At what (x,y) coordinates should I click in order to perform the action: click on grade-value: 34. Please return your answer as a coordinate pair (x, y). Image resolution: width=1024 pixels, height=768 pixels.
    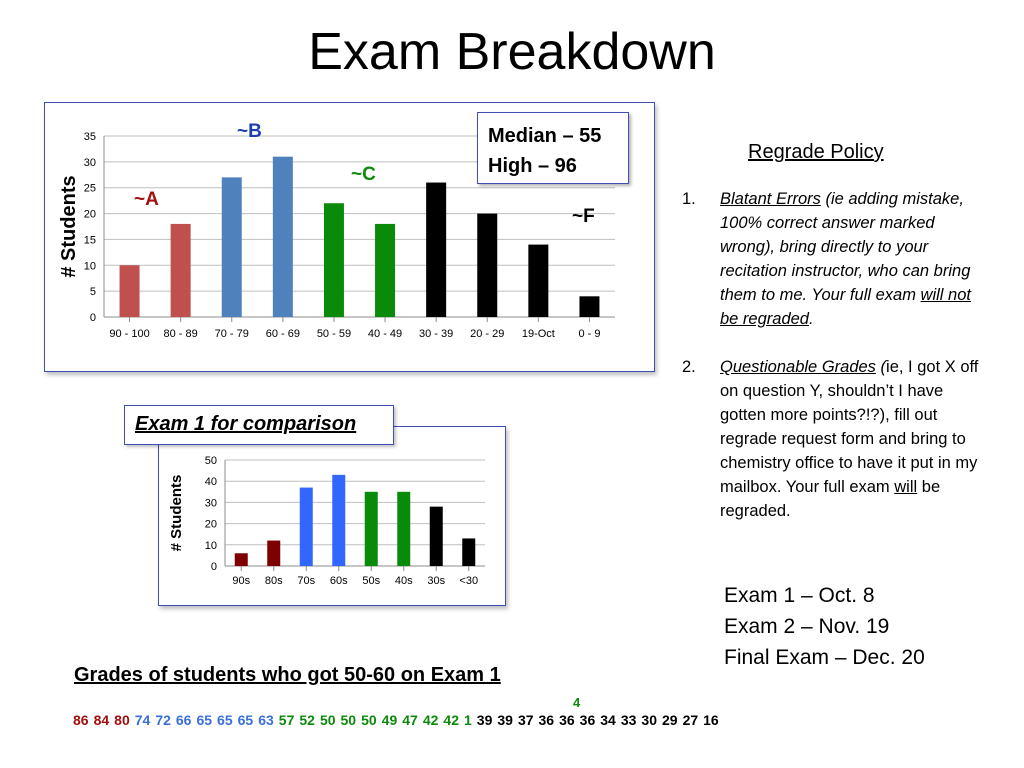
    Looking at the image, I should click on (608, 720).